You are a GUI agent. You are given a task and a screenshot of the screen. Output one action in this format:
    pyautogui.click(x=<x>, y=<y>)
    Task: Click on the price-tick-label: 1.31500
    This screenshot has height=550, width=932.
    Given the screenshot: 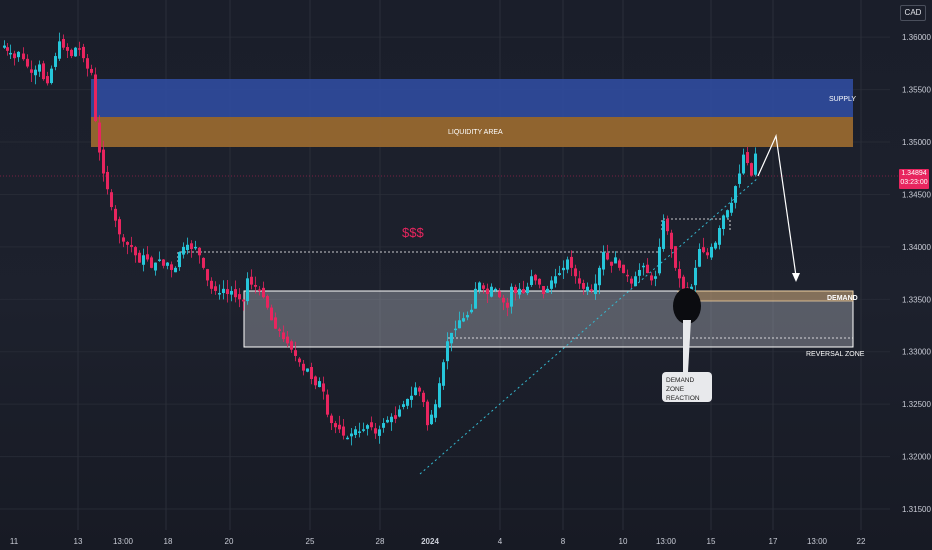 What is the action you would take?
    pyautogui.click(x=916, y=509)
    